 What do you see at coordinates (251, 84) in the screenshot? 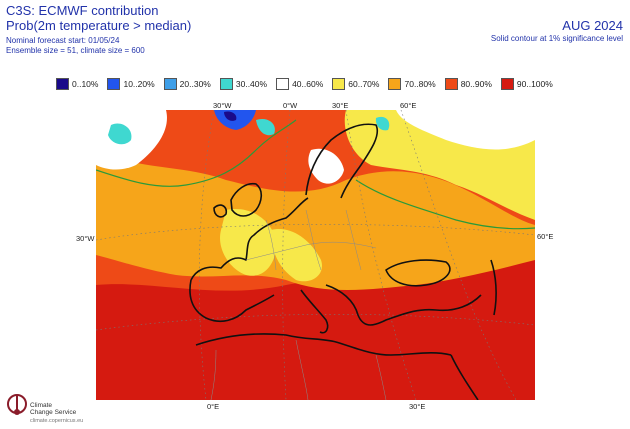
I see `legend-label: 30..40%` at bounding box center [251, 84].